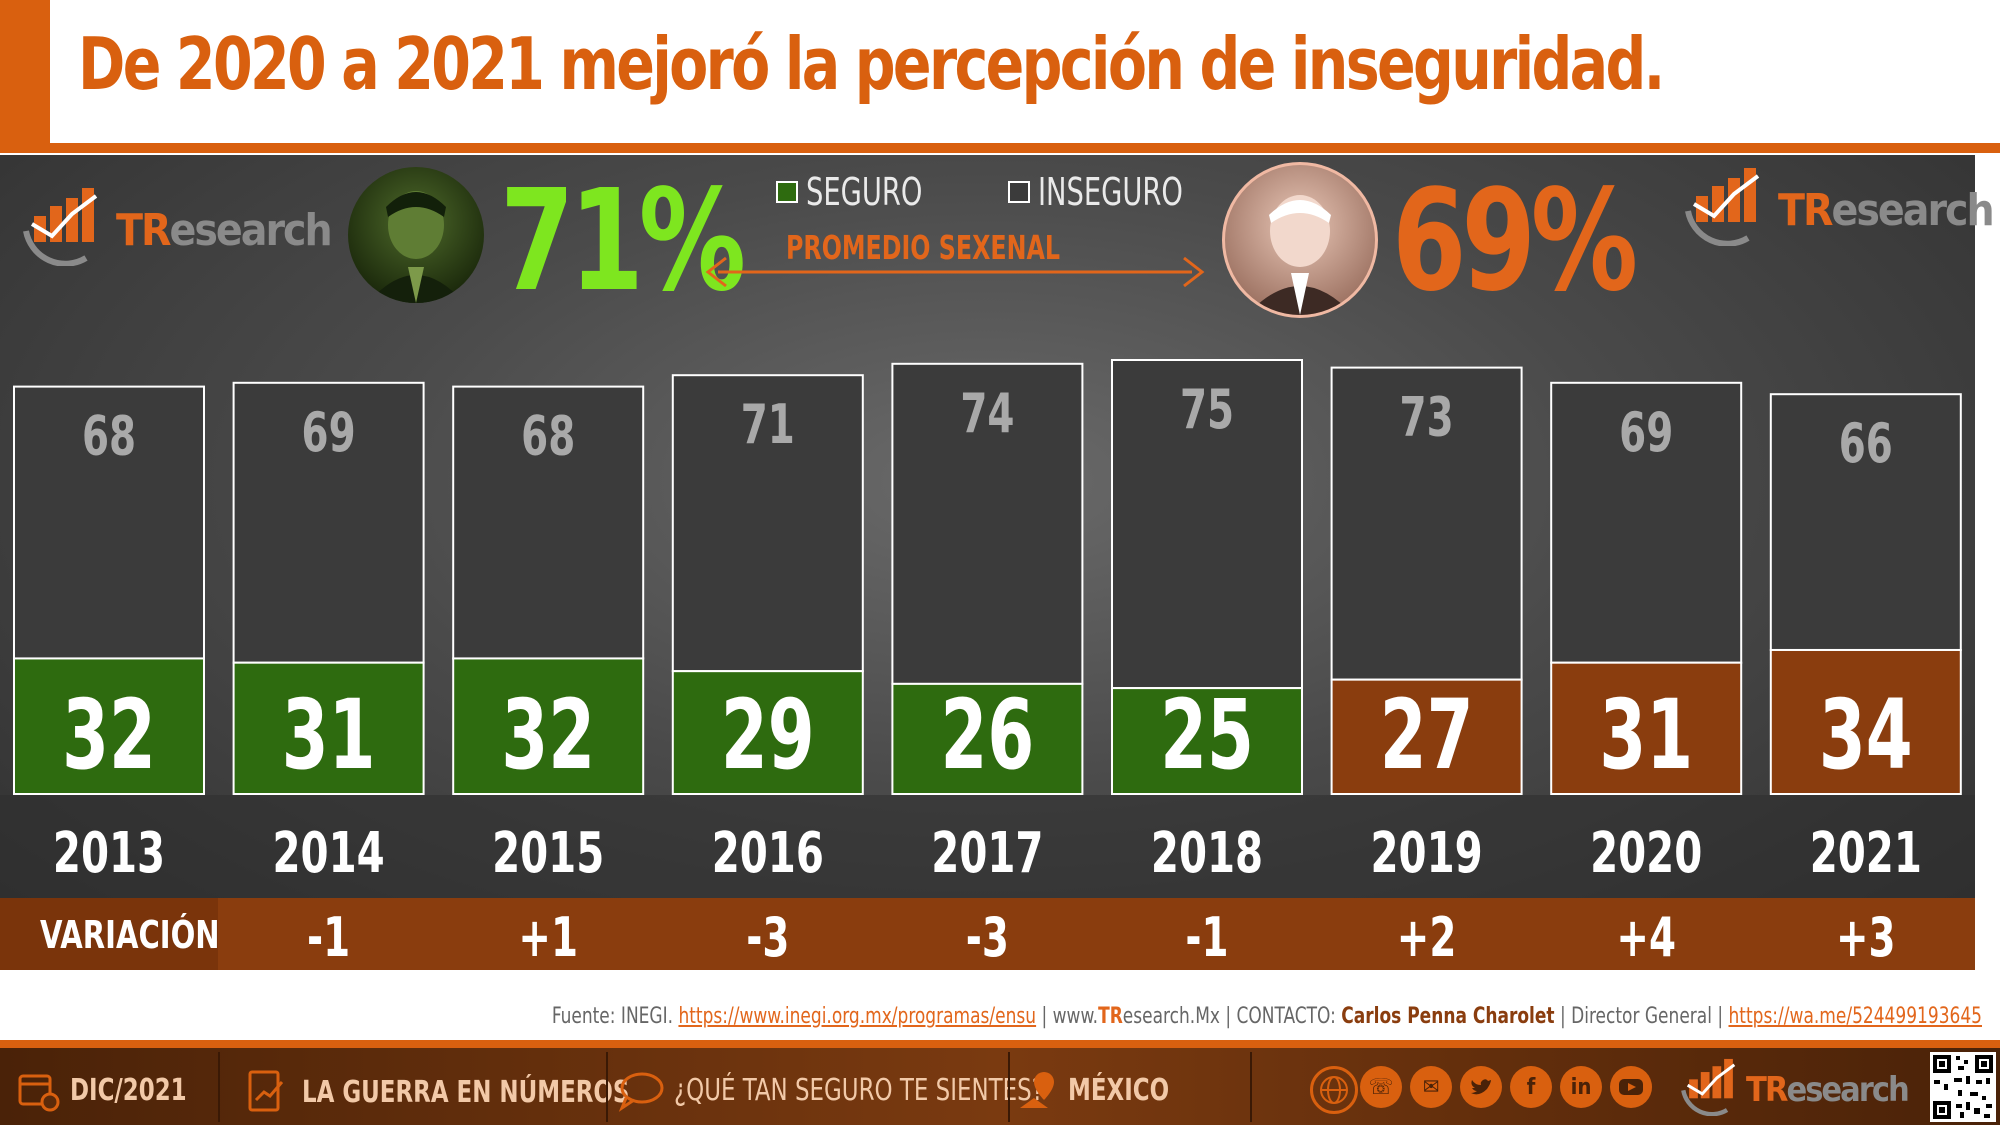 Image resolution: width=2000 pixels, height=1125 pixels. Describe the element at coordinates (1427, 852) in the screenshot. I see `tick-label-year: 2019` at that location.